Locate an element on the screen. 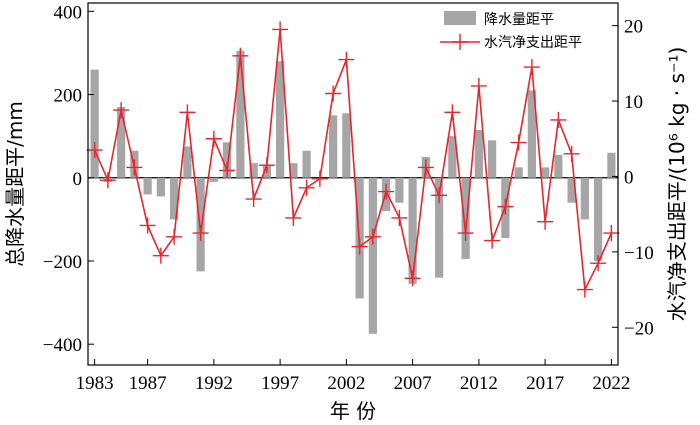 This screenshot has width=700, height=425. line-point-1992 is located at coordinates (213, 138).